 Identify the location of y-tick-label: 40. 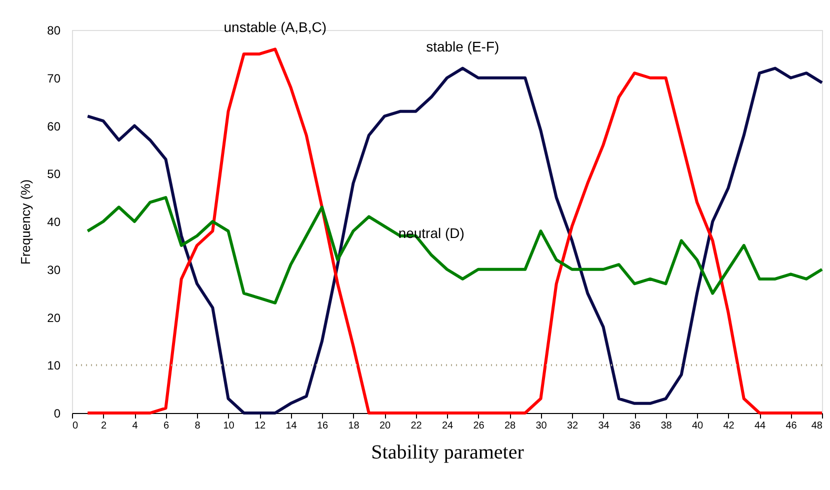
(54, 222).